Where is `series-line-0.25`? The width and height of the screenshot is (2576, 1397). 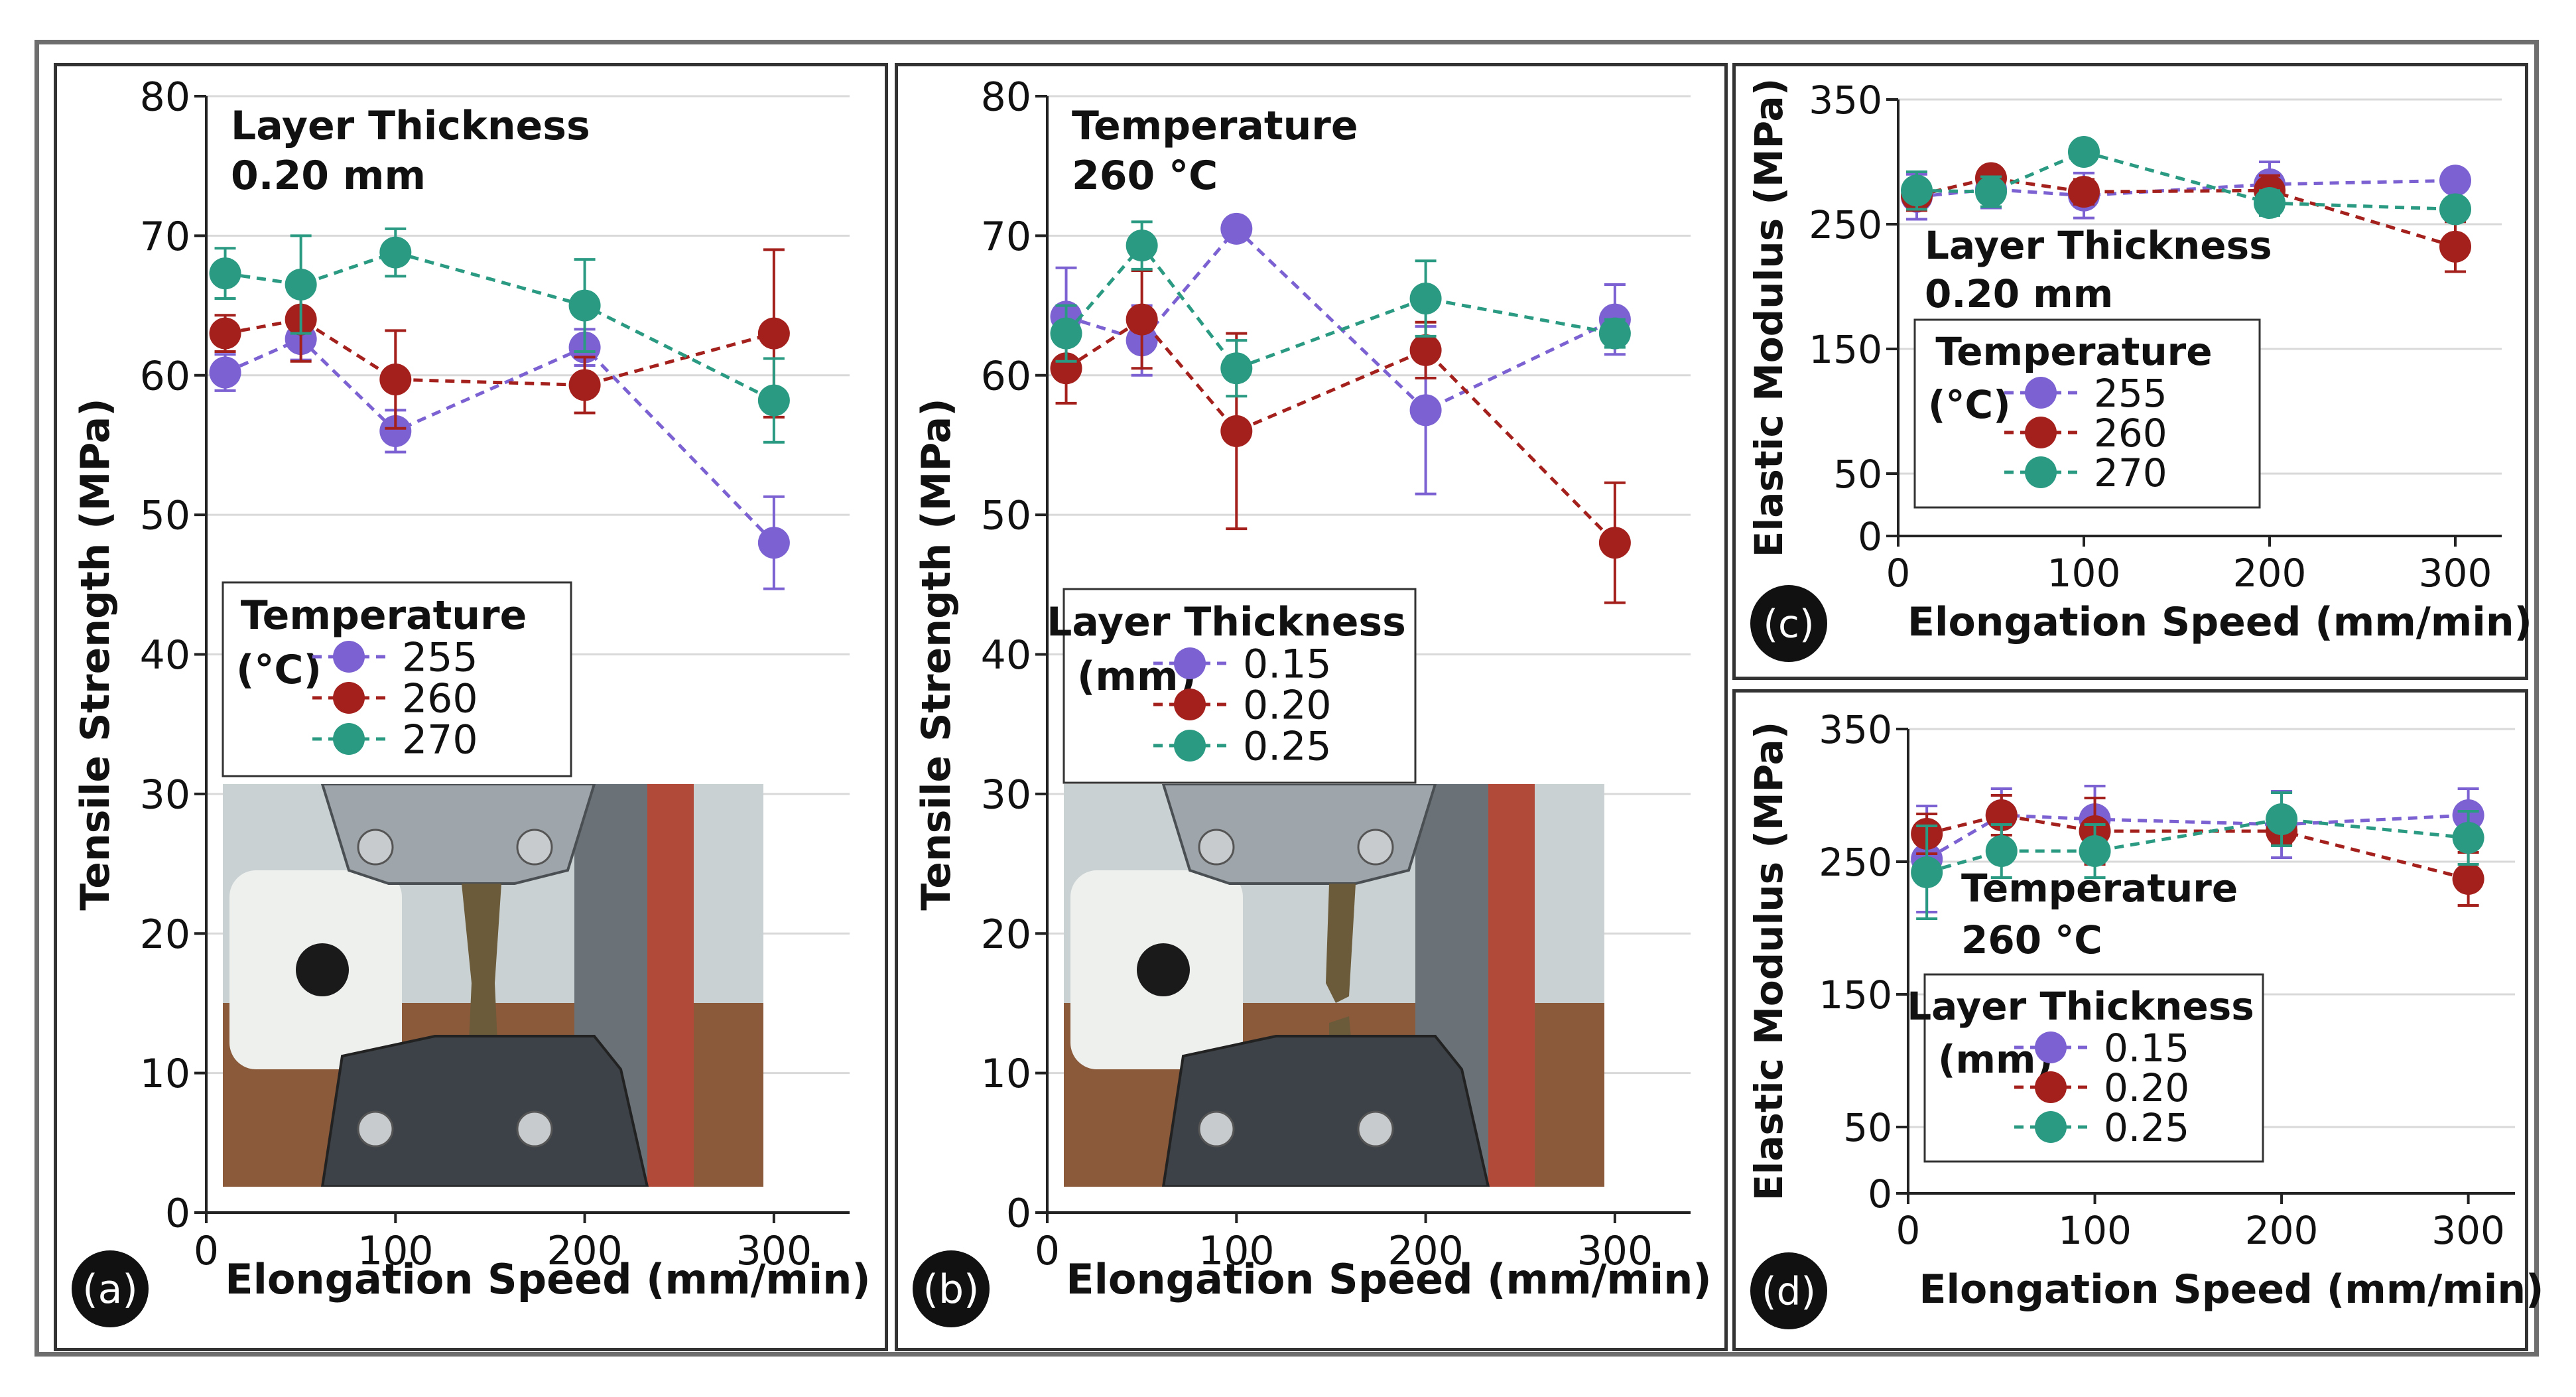
series-line-0.25 is located at coordinates (2198, 845).